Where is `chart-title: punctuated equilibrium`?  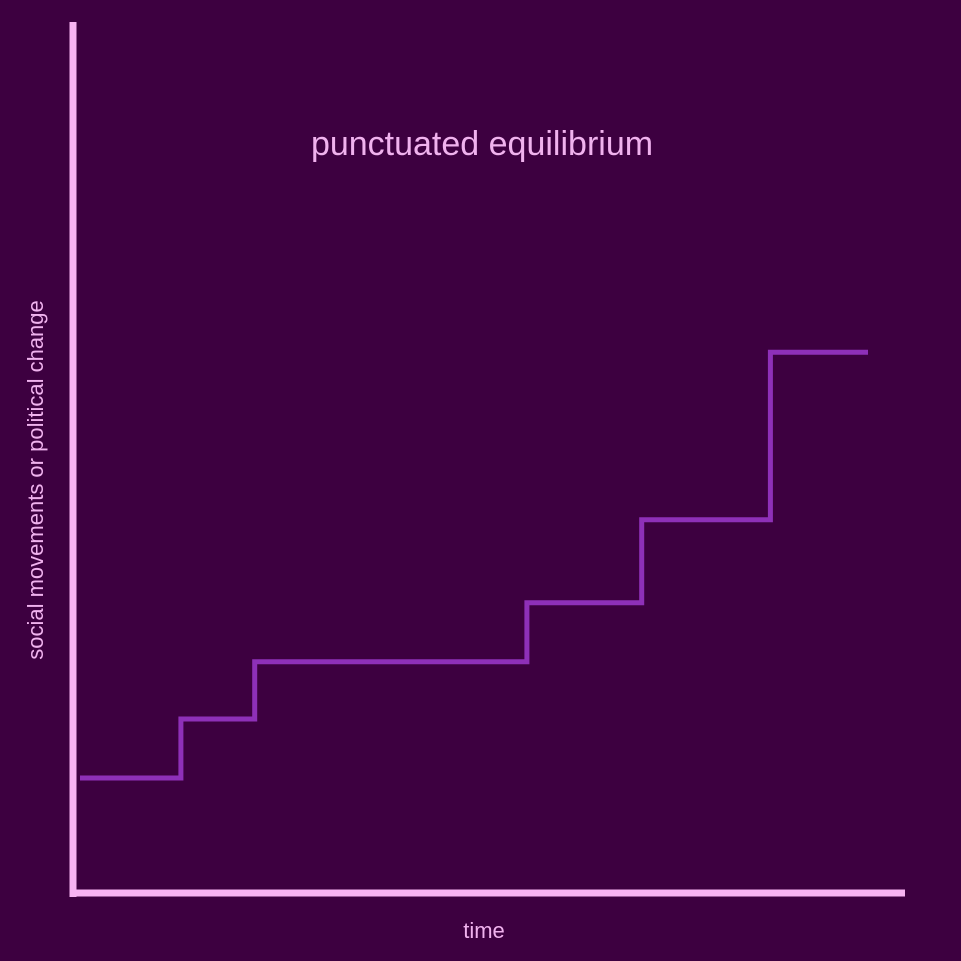 chart-title: punctuated equilibrium is located at coordinates (482, 144).